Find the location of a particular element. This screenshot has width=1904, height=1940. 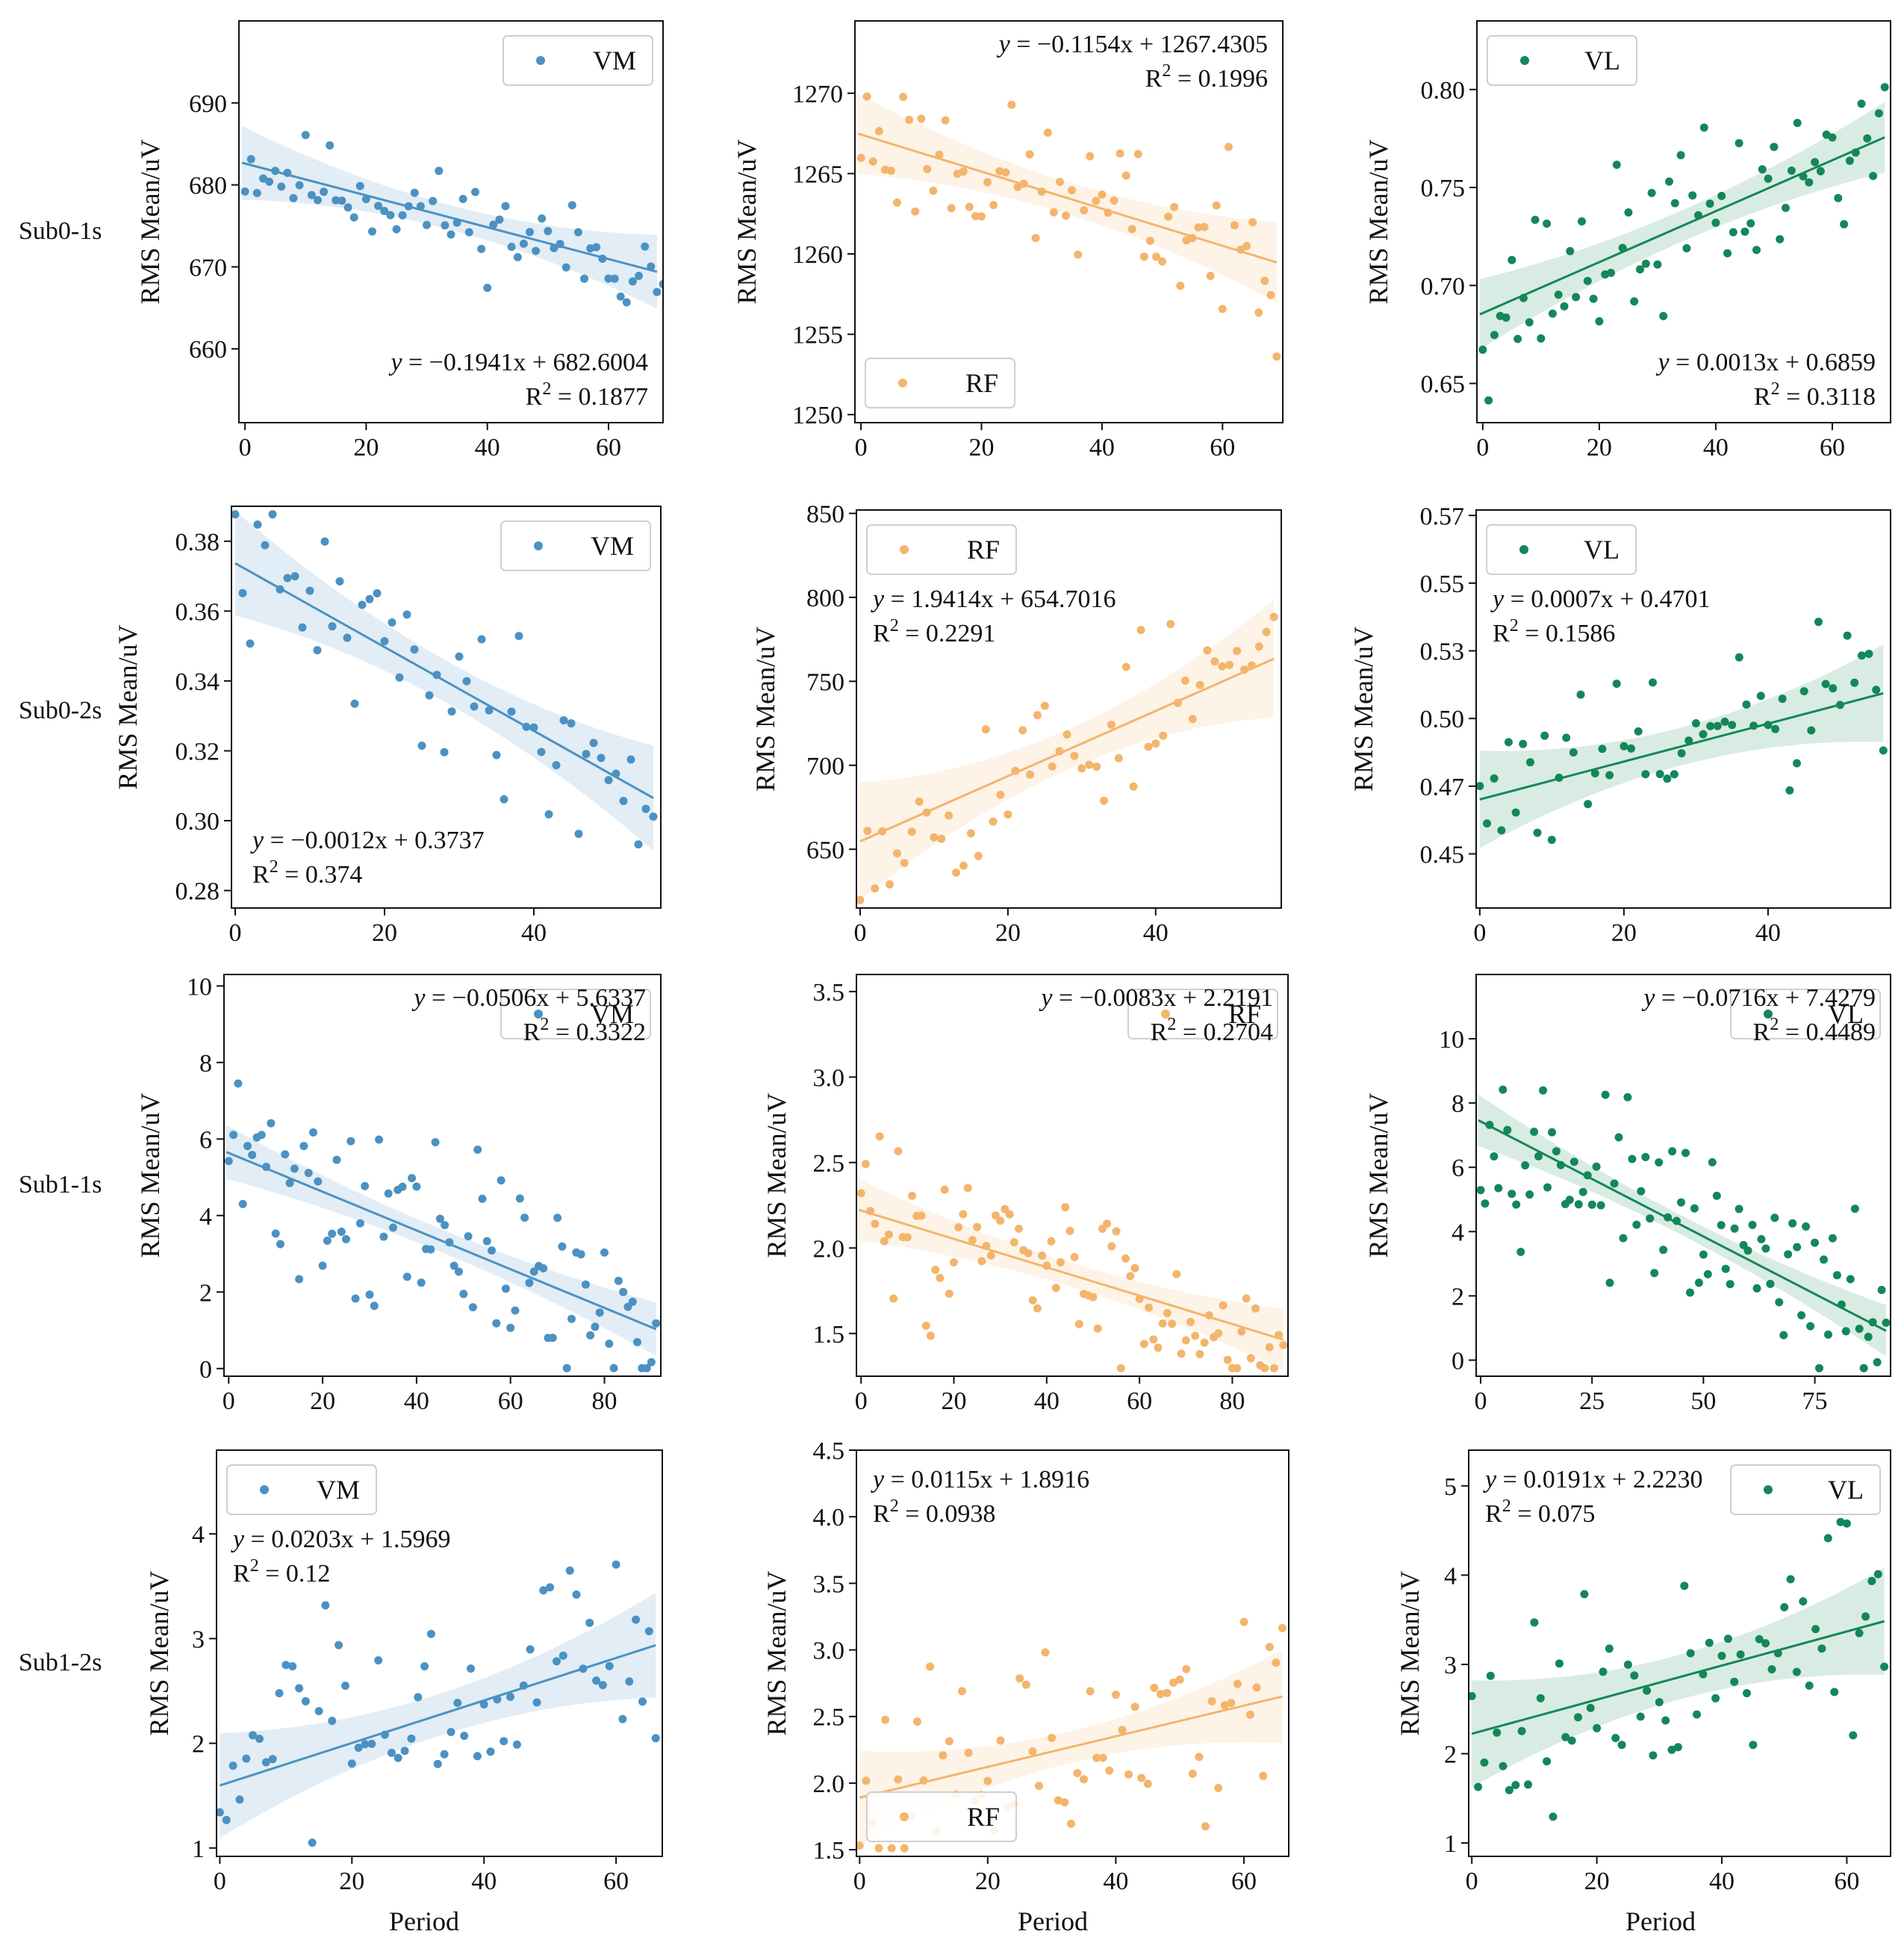

y-tick-label: 1260 is located at coordinates (817, 255).